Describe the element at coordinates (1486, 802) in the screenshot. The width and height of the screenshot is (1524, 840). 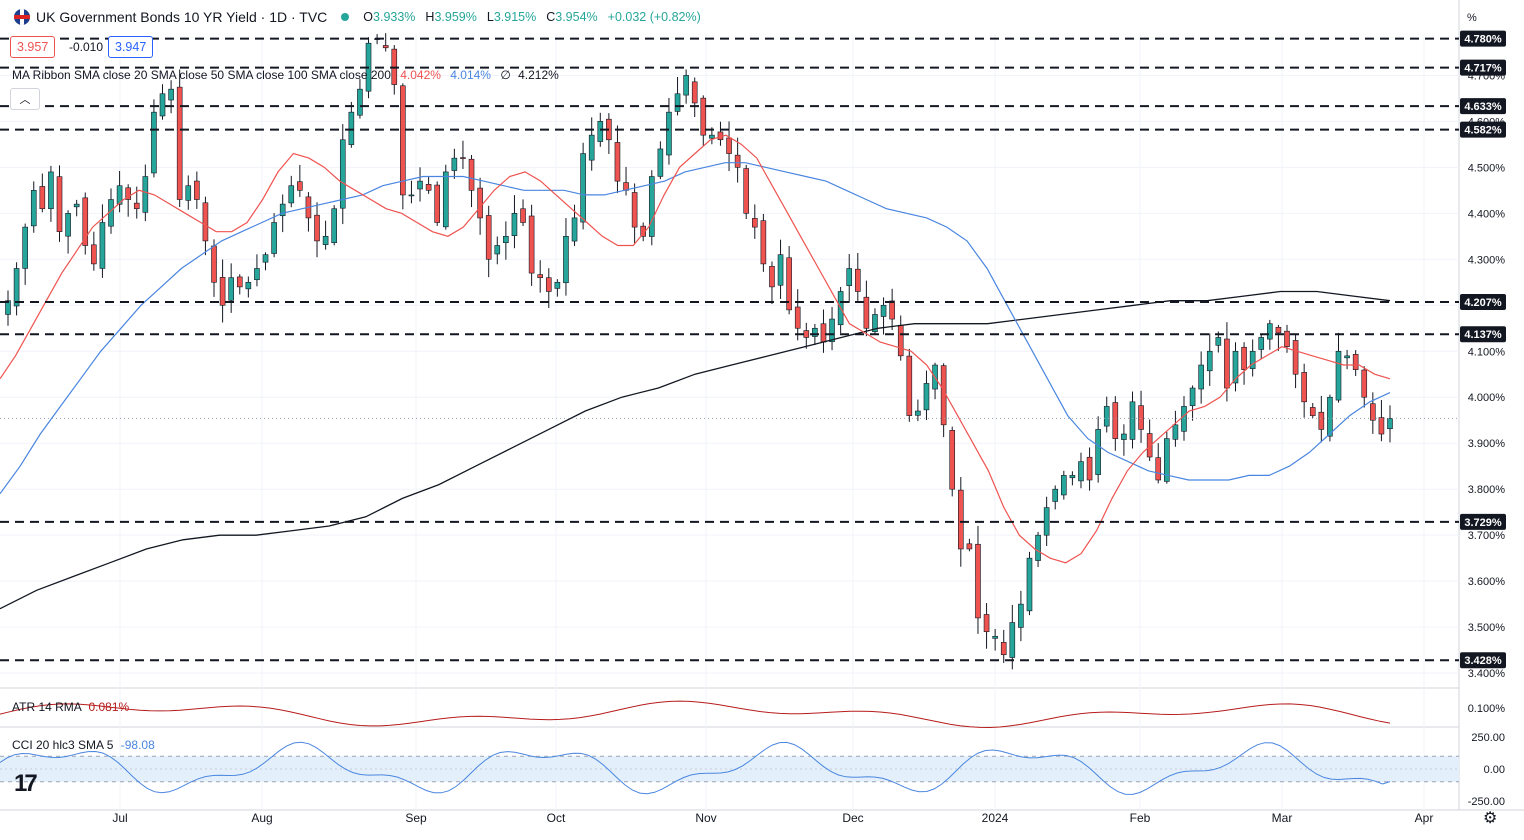
I see `cci-tick-label: -250.00` at that location.